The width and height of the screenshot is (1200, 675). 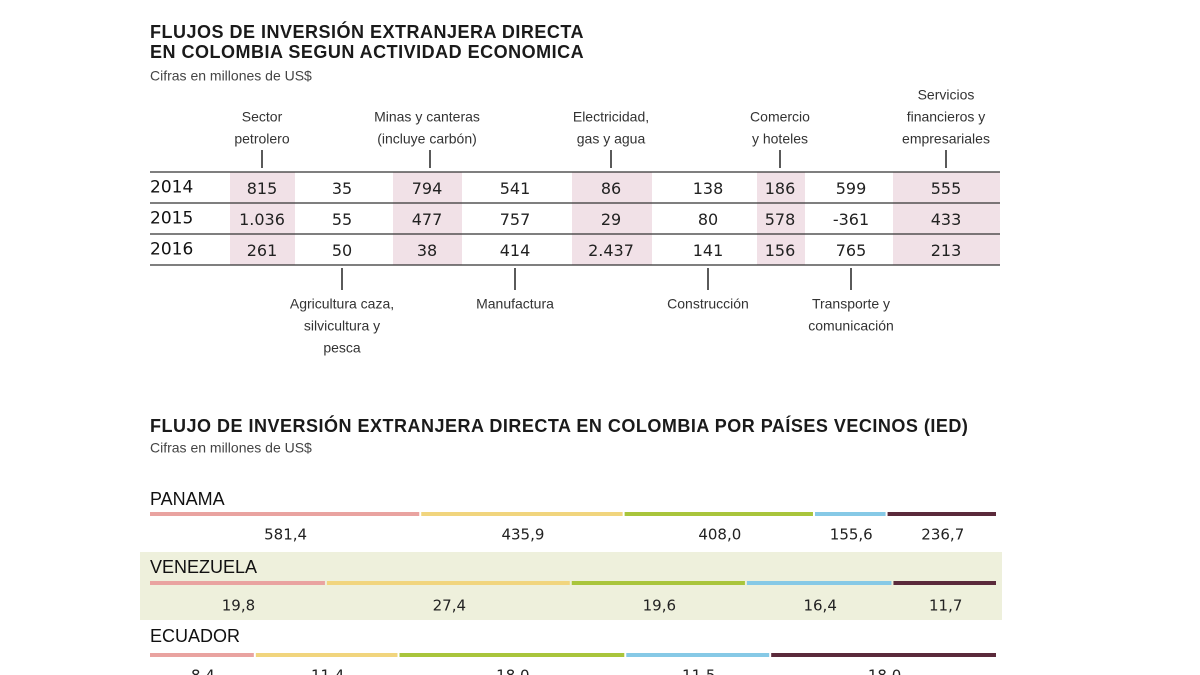 I want to click on column-label: Manufactura, so click(x=515, y=304).